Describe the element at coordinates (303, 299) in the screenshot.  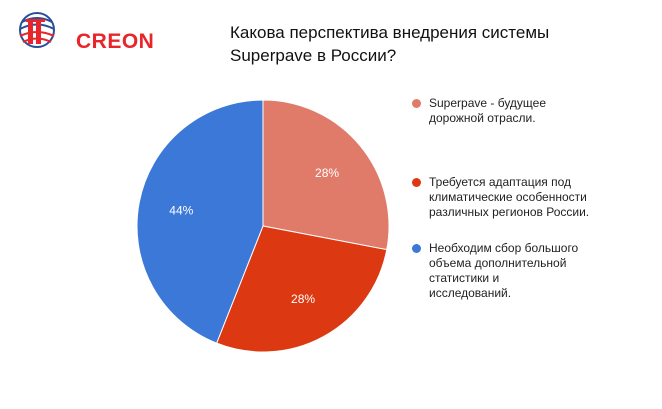
I see `pie-label-1: 28%` at that location.